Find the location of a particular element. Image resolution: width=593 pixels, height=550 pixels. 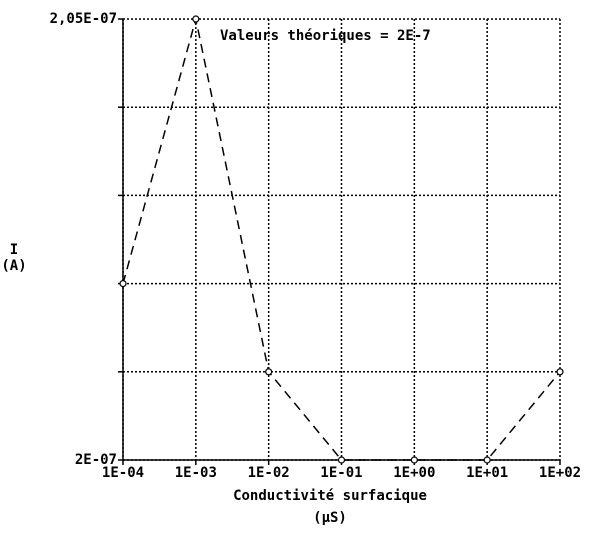

y-tick-label: 2E-07 is located at coordinates (96, 460).